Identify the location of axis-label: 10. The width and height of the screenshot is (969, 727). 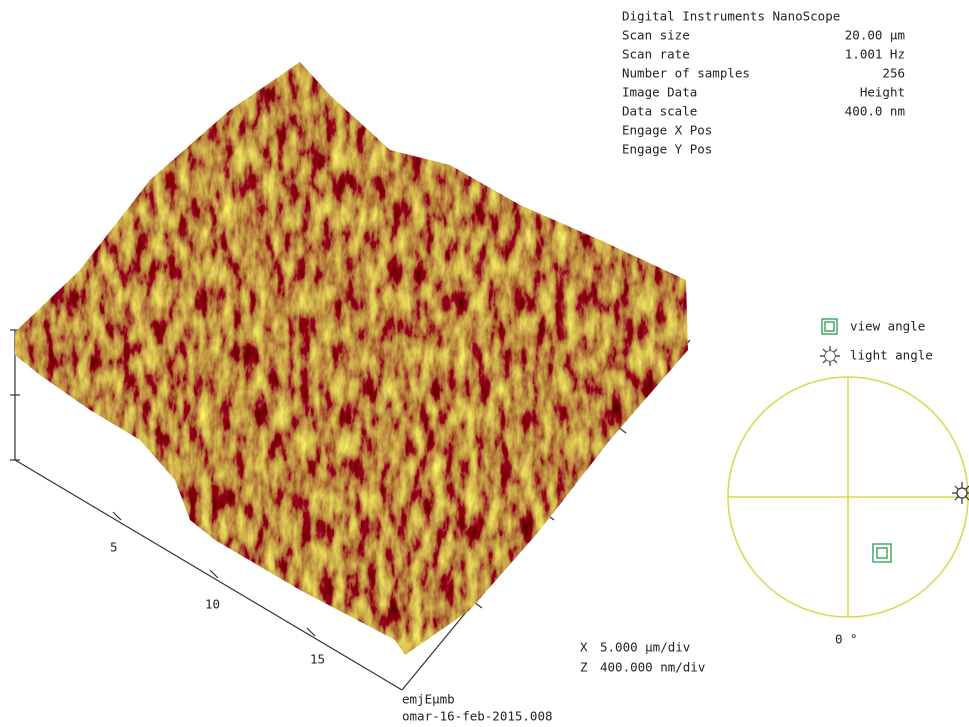
(212, 604).